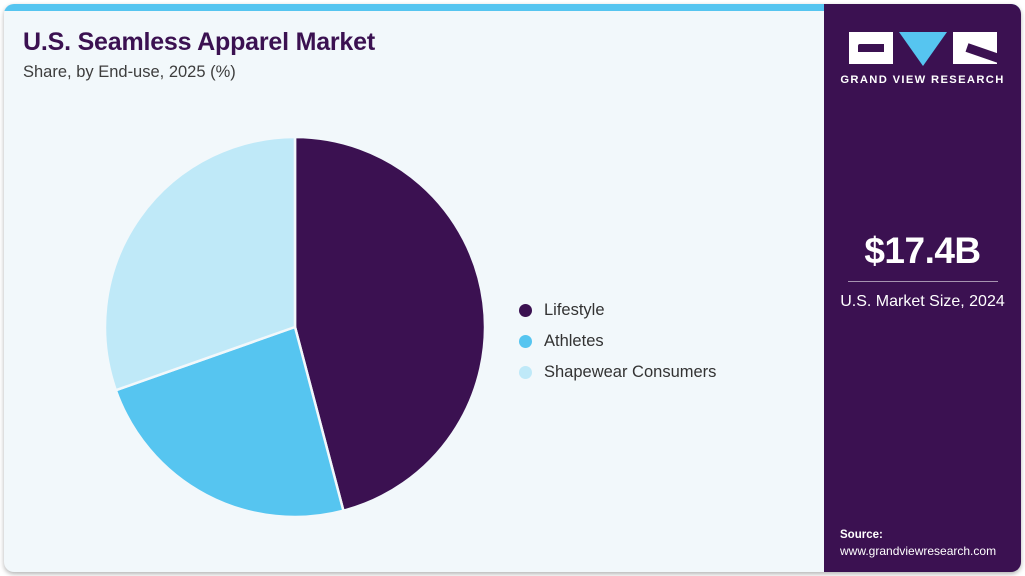 The image size is (1025, 576). Describe the element at coordinates (389, 325) in the screenshot. I see `pie-slice-lifestyle` at that location.